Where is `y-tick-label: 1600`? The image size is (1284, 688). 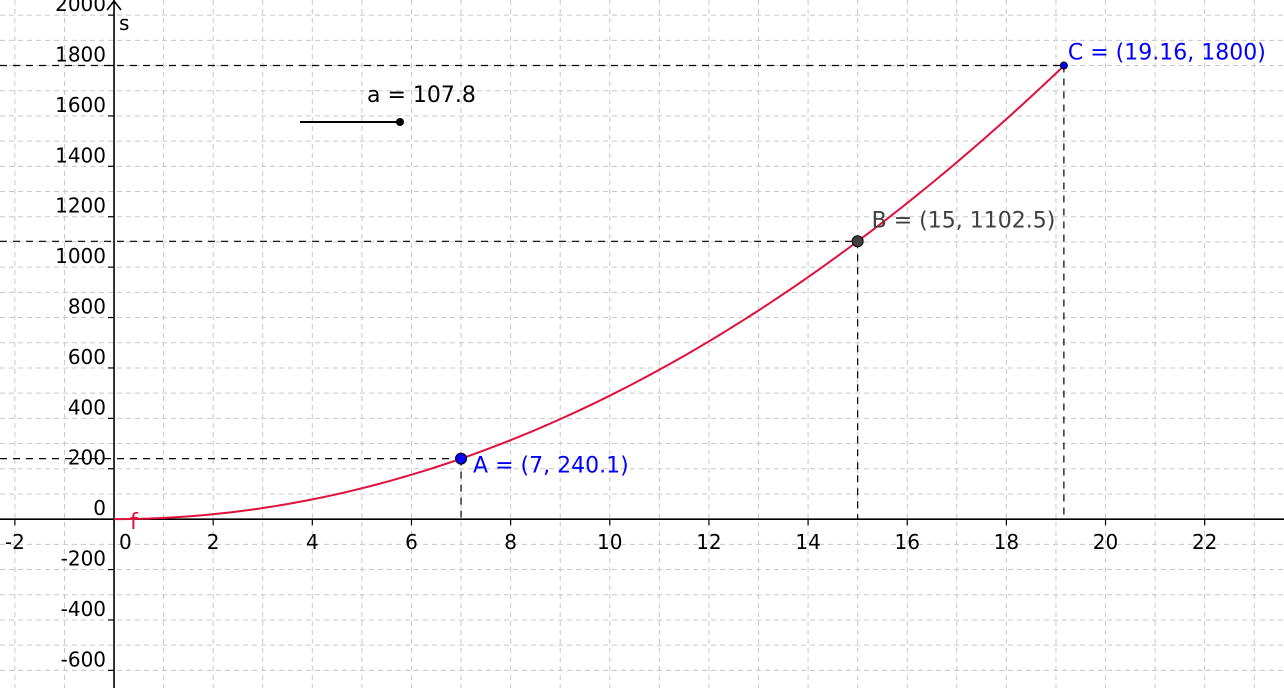
y-tick-label: 1600 is located at coordinates (80, 105).